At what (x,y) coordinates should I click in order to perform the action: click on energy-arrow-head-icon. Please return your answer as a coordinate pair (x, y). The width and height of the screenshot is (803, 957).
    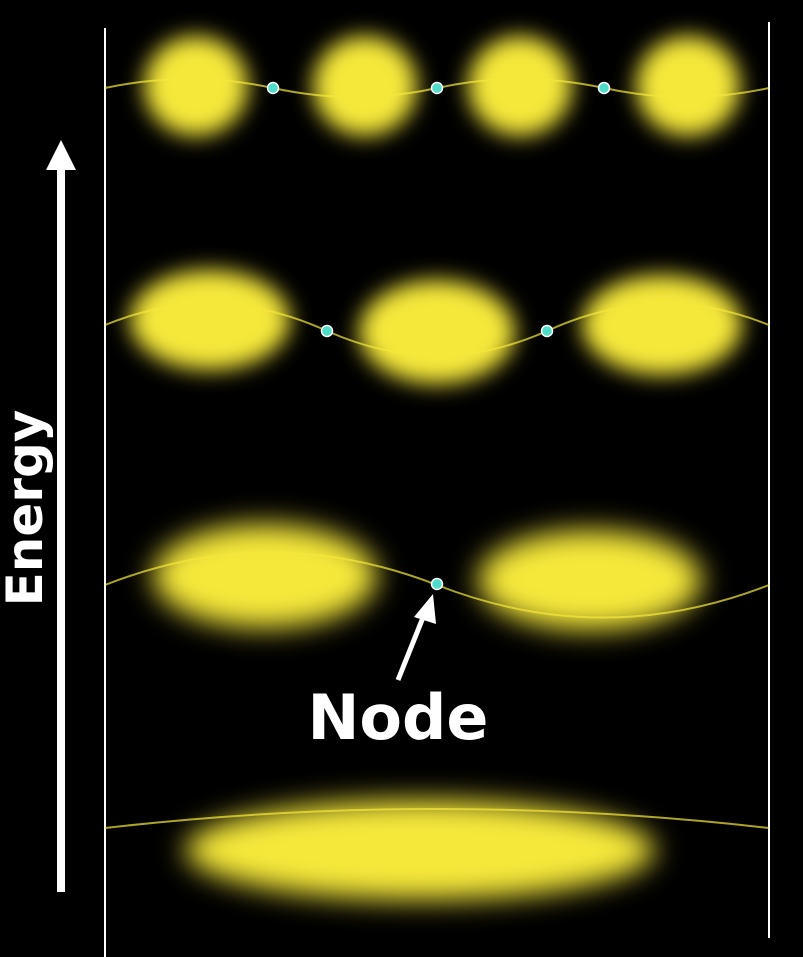
    Looking at the image, I should click on (61, 155).